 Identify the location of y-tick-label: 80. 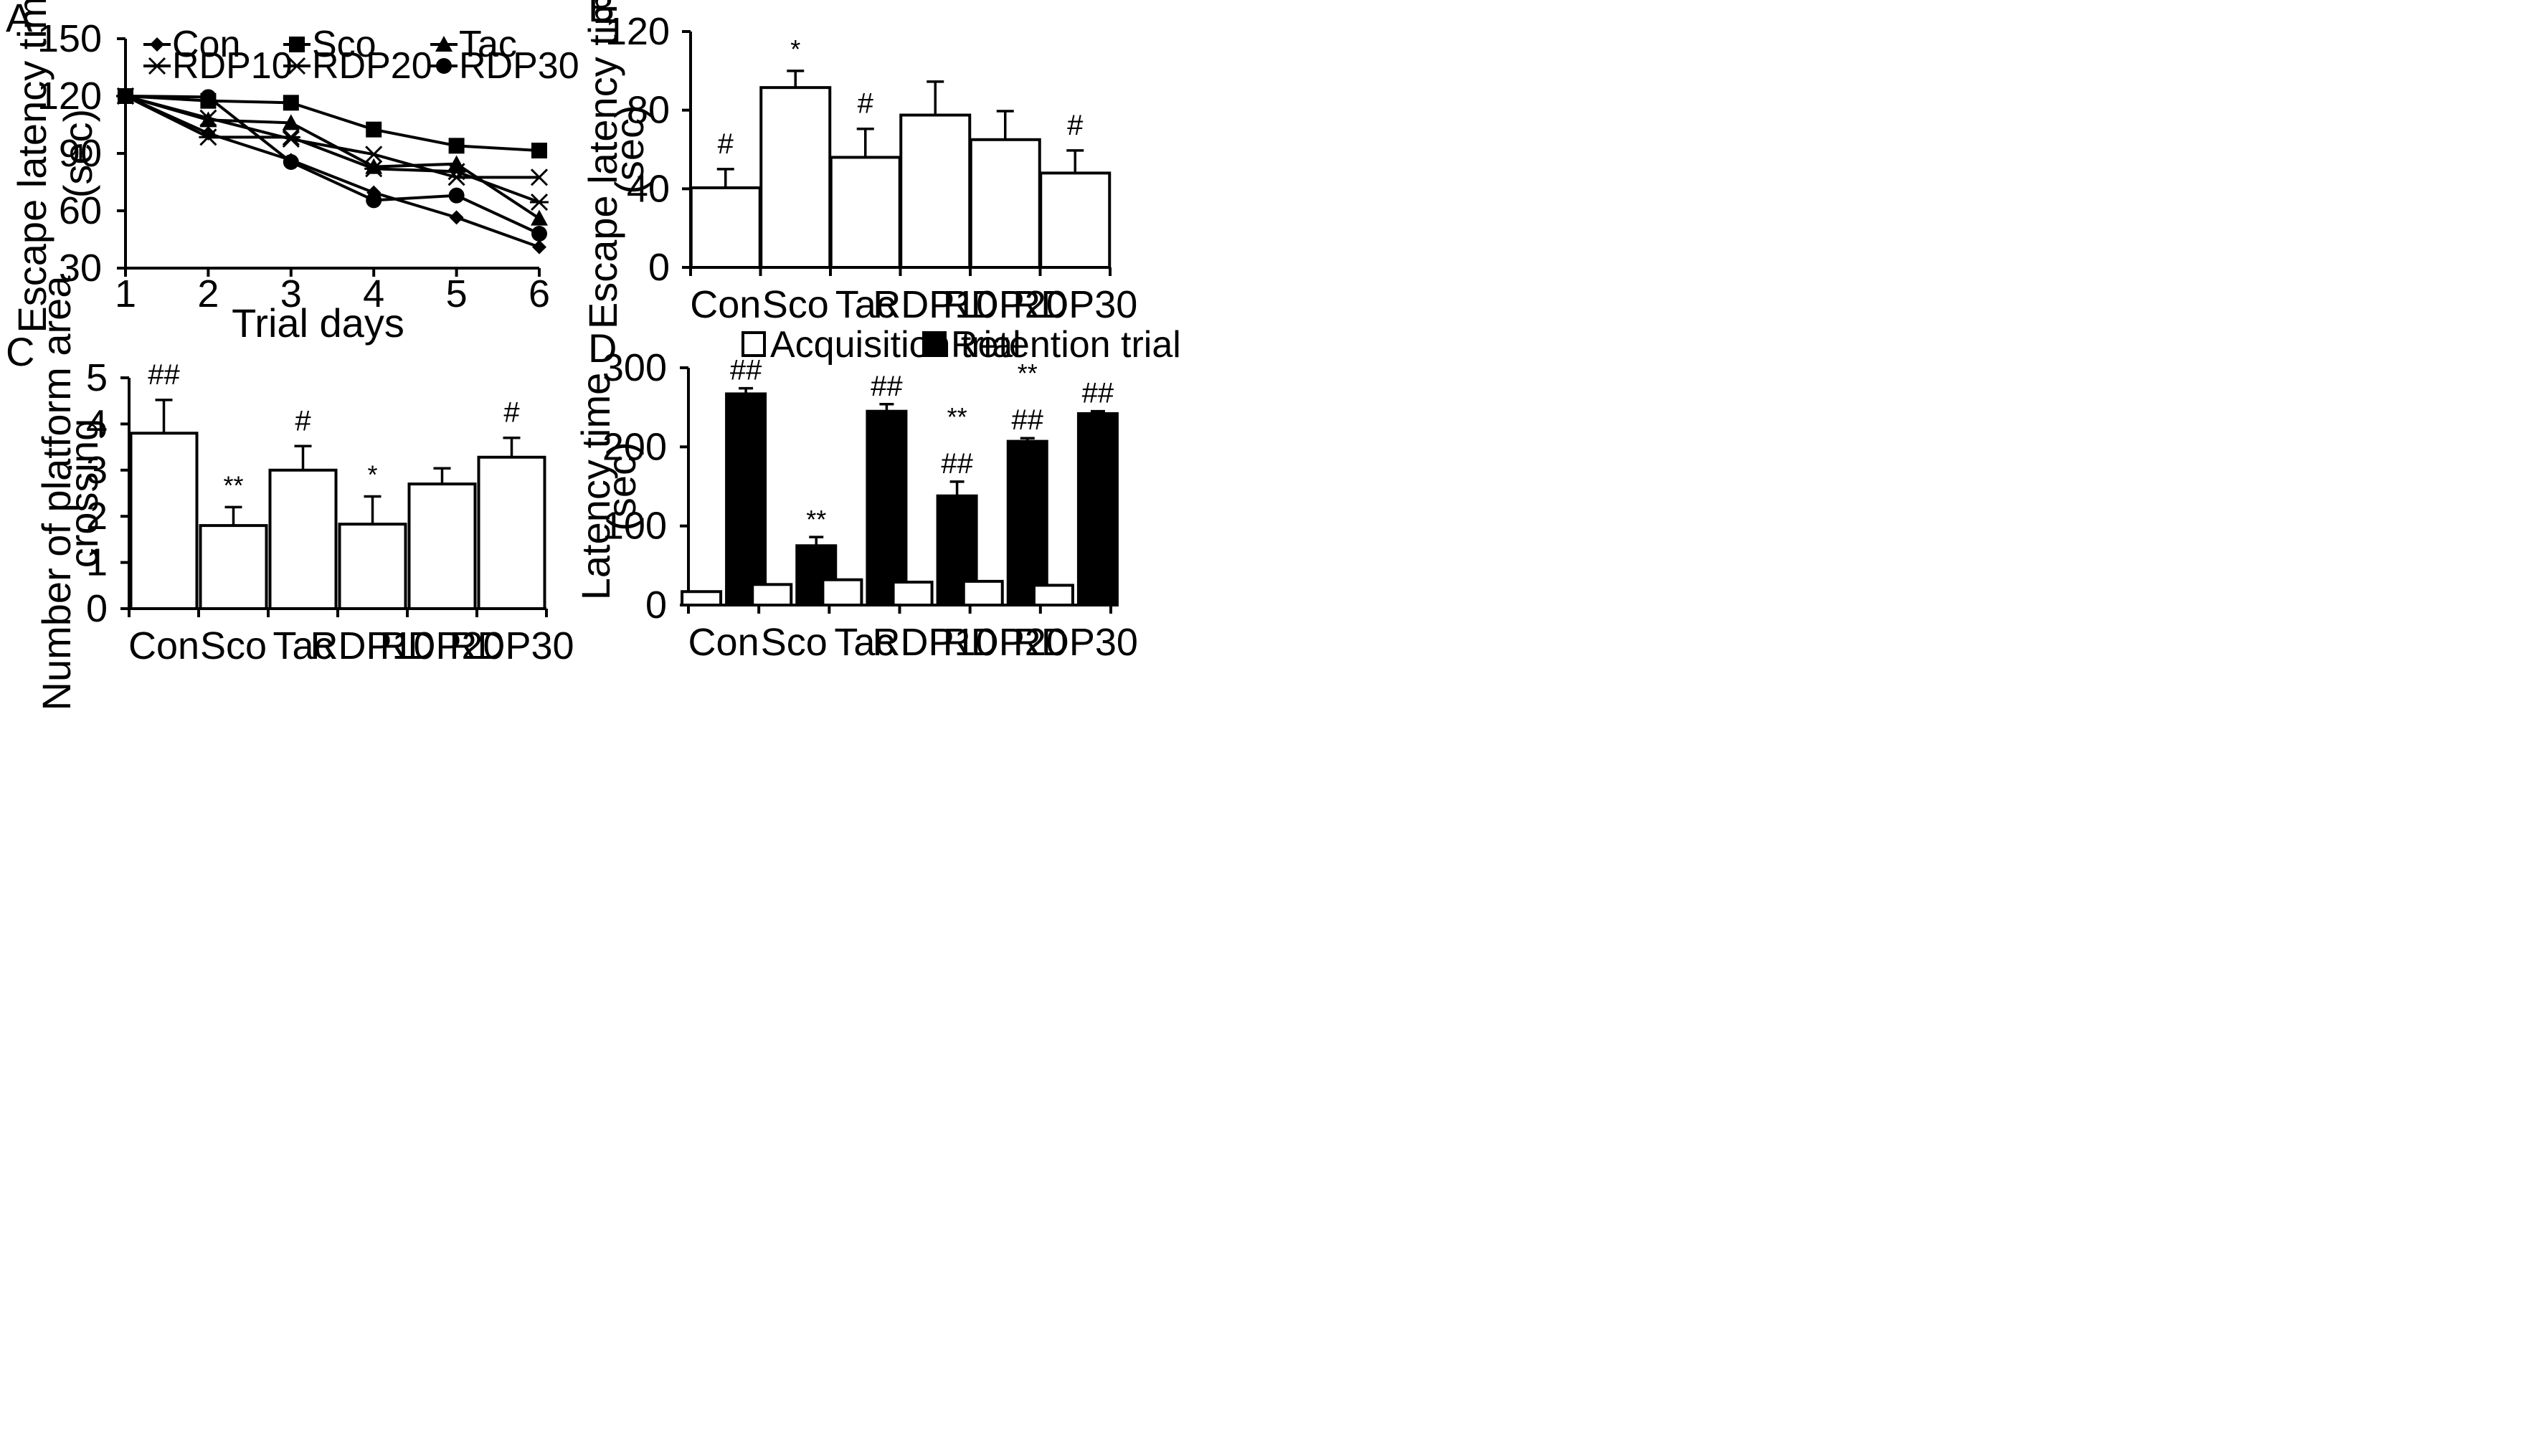
(648, 111).